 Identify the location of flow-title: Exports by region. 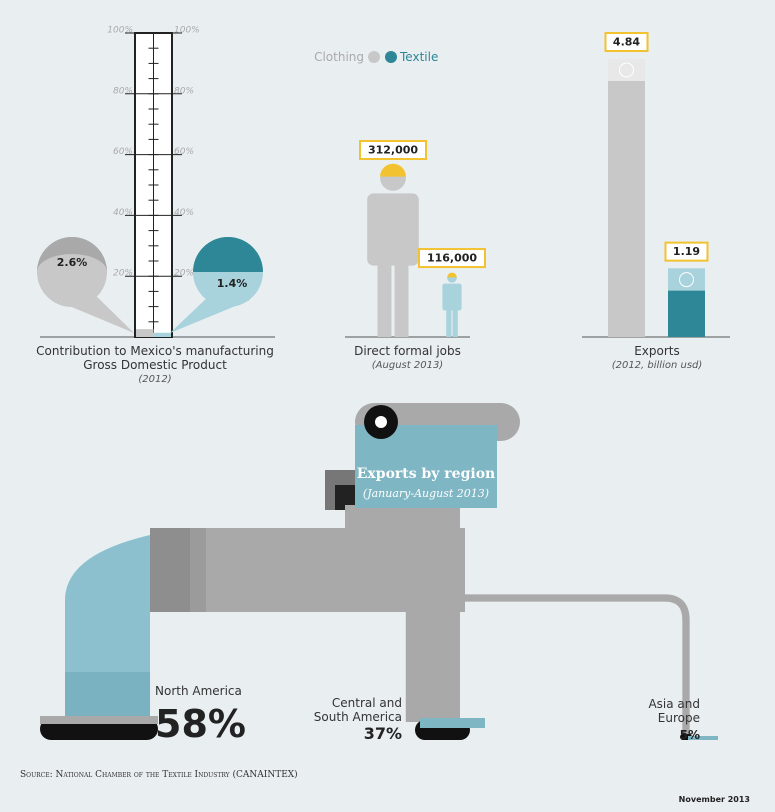
(426, 474).